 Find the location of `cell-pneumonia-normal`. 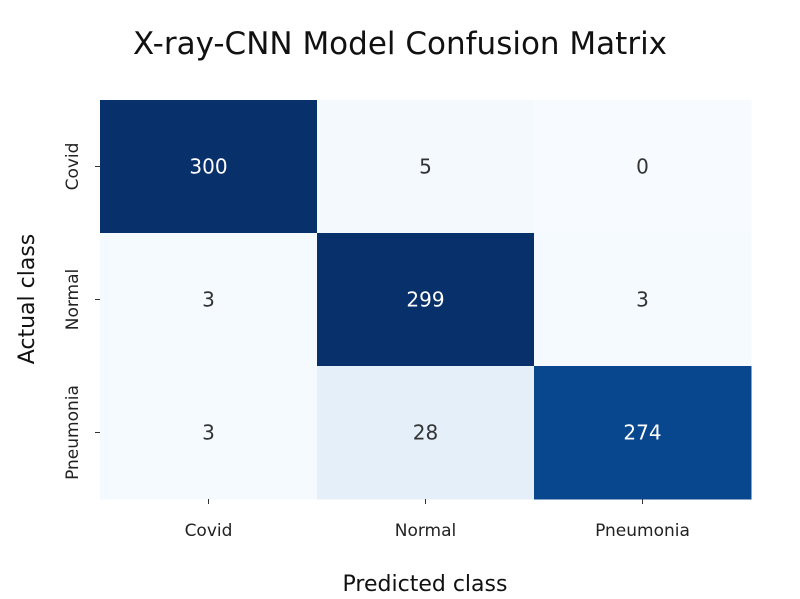

cell-pneumonia-normal is located at coordinates (426, 433).